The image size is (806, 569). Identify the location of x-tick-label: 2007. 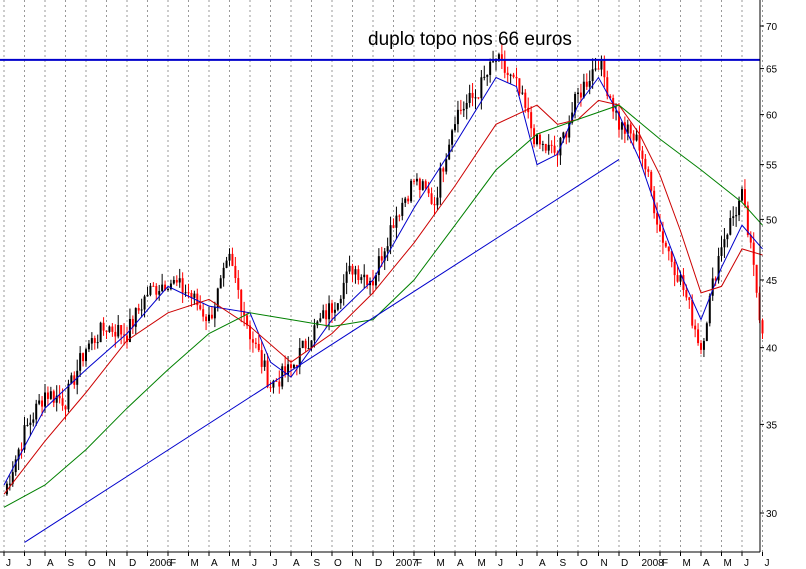
(407, 563).